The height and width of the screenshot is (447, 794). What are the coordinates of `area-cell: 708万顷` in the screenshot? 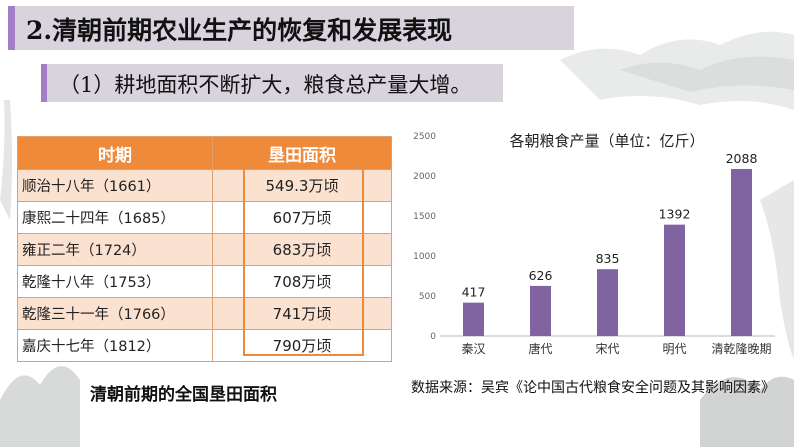 It's located at (302, 281).